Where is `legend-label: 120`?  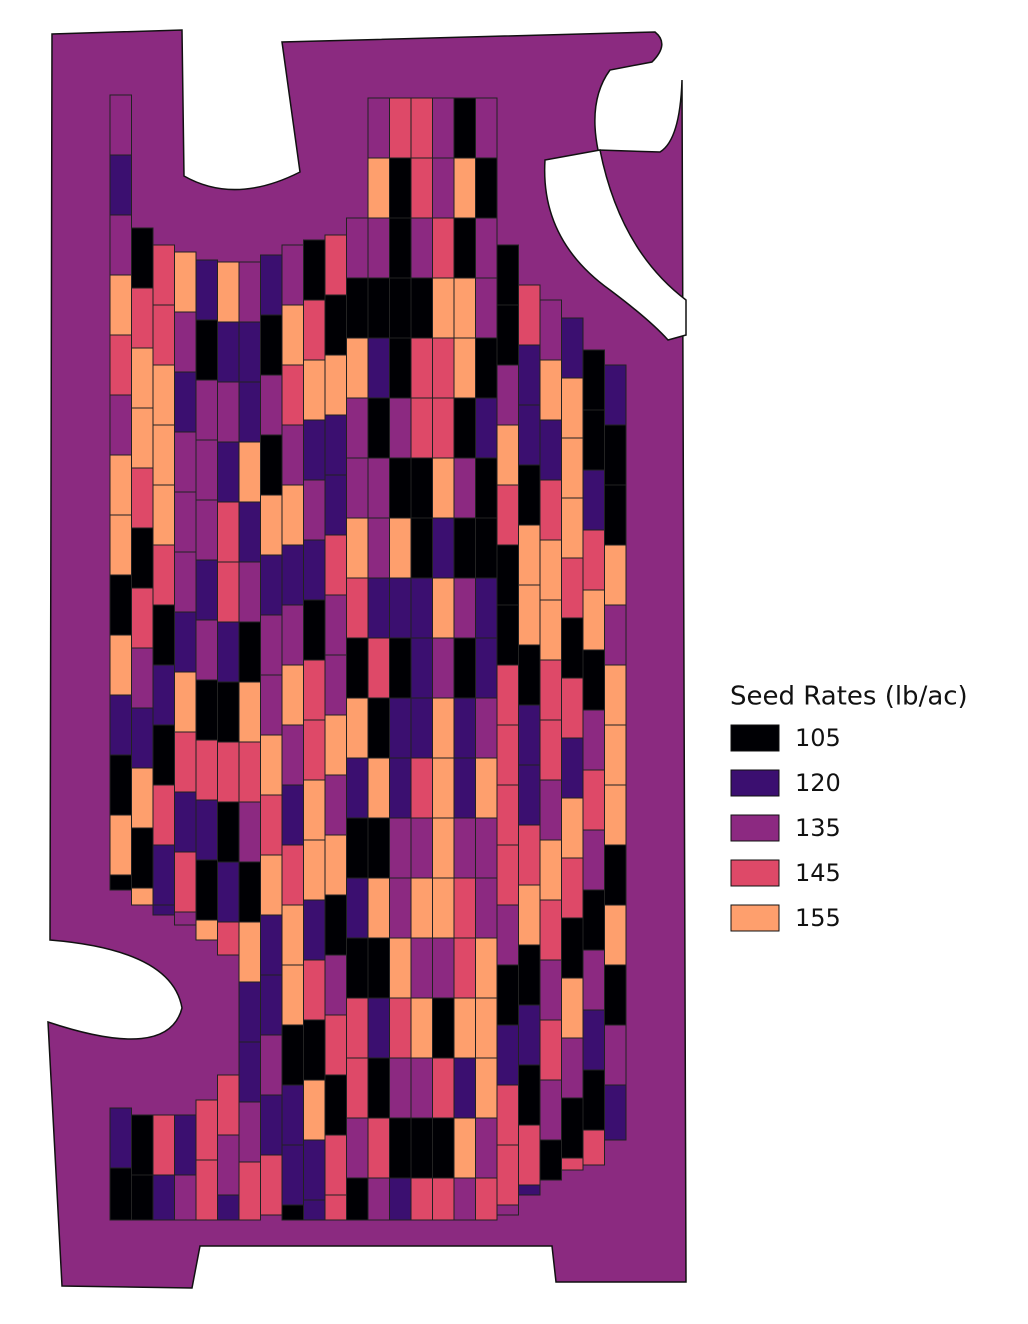 legend-label: 120 is located at coordinates (818, 783).